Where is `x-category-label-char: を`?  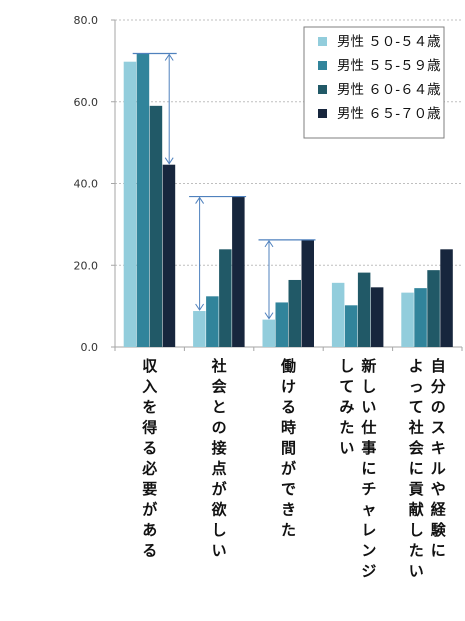
x-category-label-char: を is located at coordinates (149, 407).